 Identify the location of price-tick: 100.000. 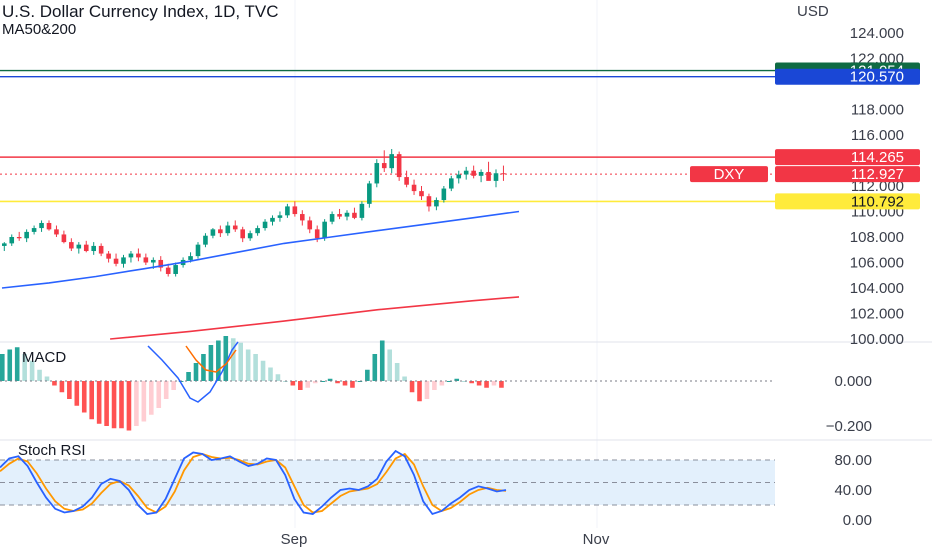
(877, 339).